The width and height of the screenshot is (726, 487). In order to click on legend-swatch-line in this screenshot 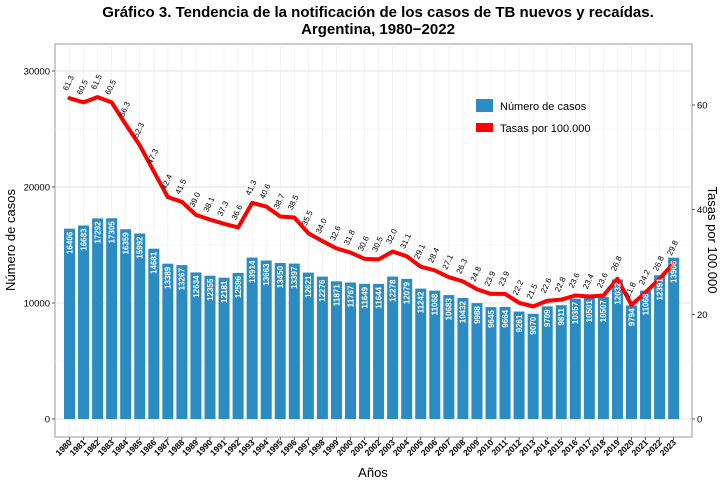, I will do `click(484, 127)`.